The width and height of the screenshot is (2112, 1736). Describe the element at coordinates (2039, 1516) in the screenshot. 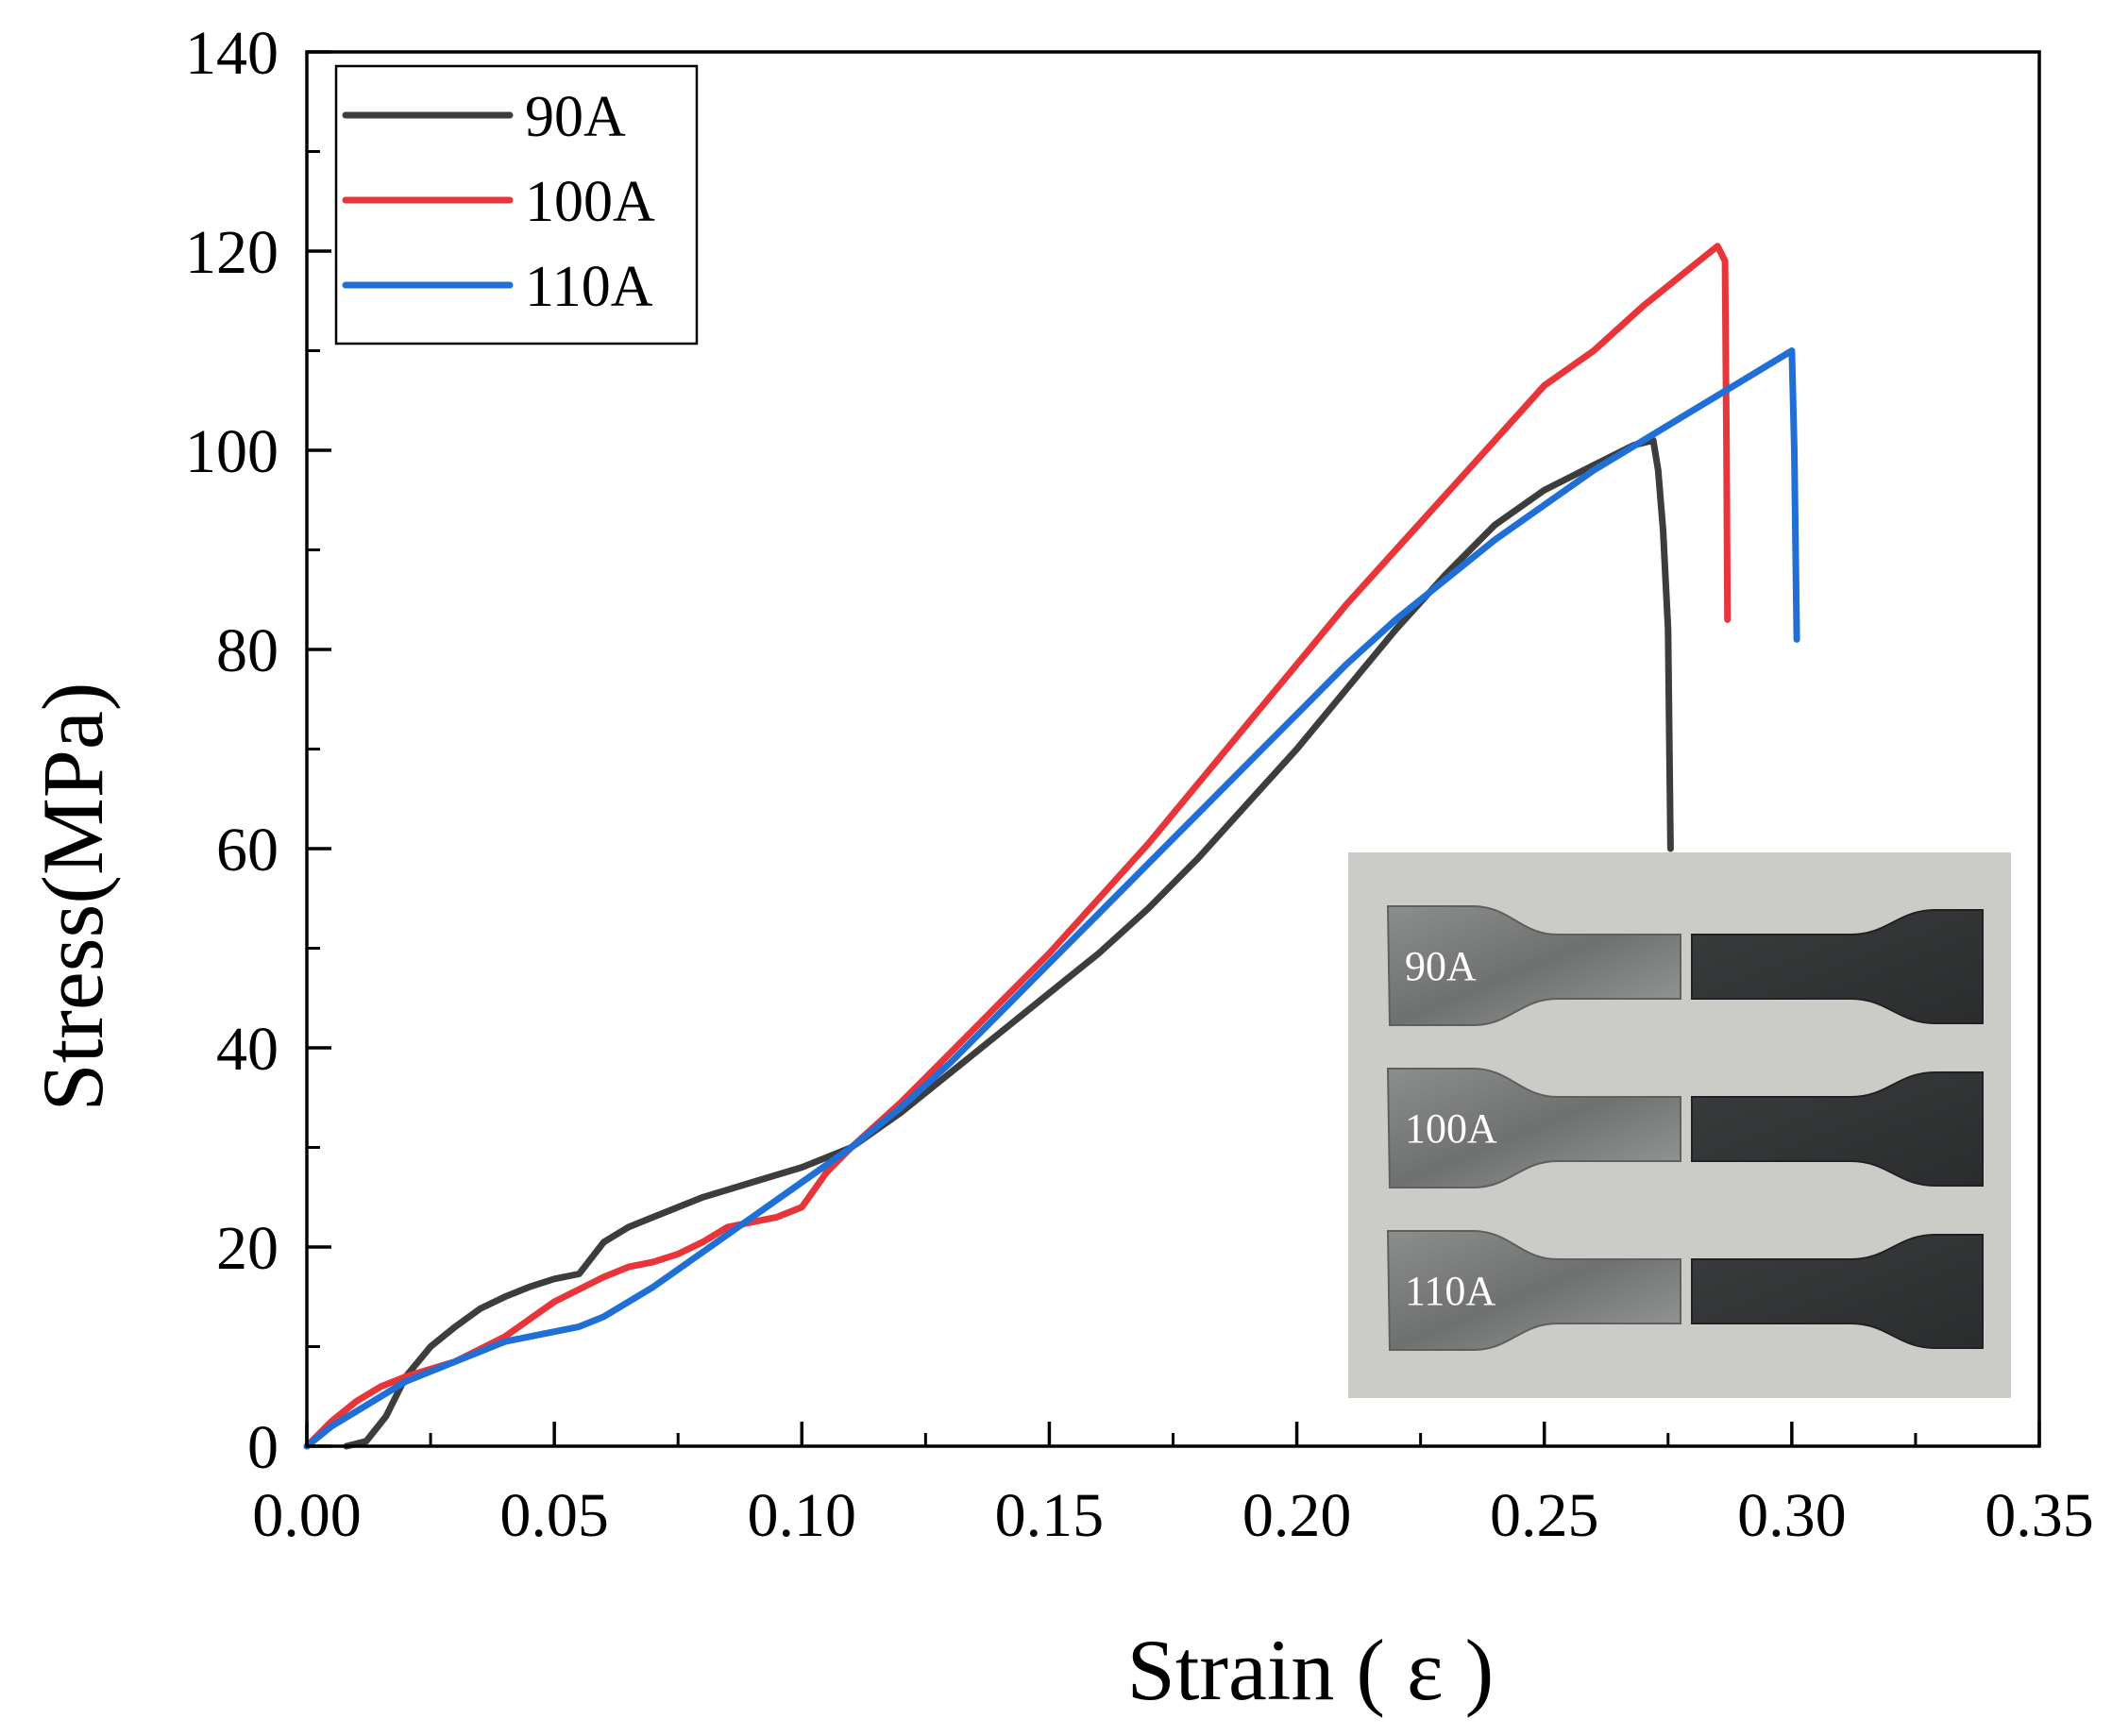

I see `x-tick-label: 0.35` at that location.